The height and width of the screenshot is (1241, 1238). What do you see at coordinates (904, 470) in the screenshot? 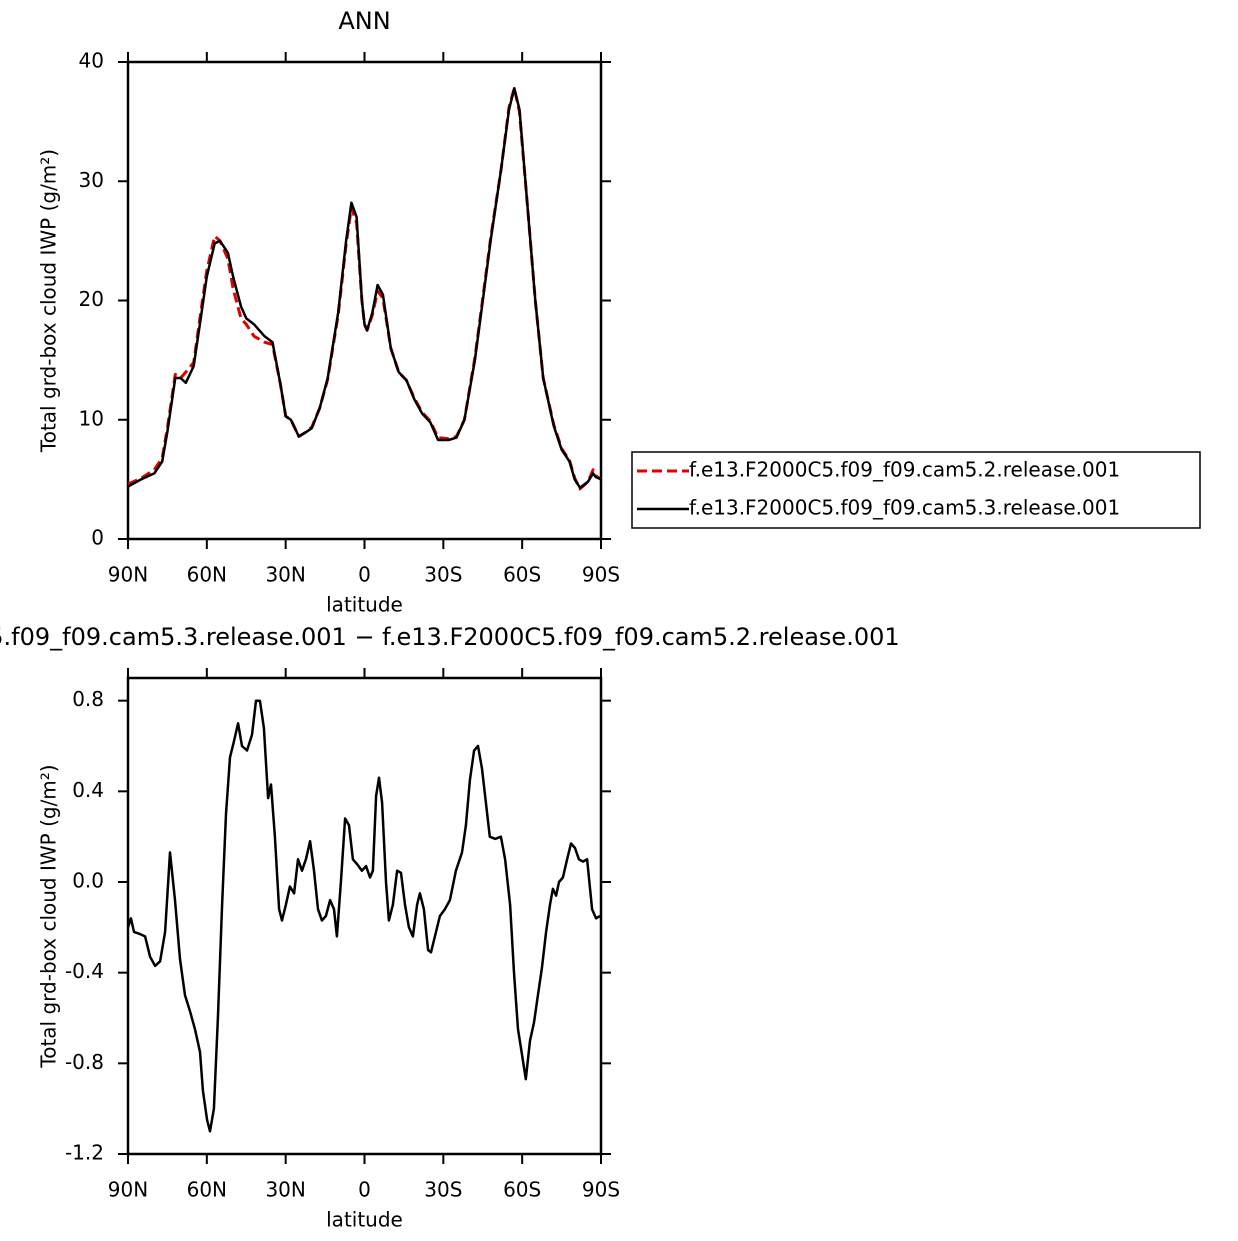
I see `legend-label: f.e13.F2000C5.f09_f09.cam5.2.release.001` at bounding box center [904, 470].